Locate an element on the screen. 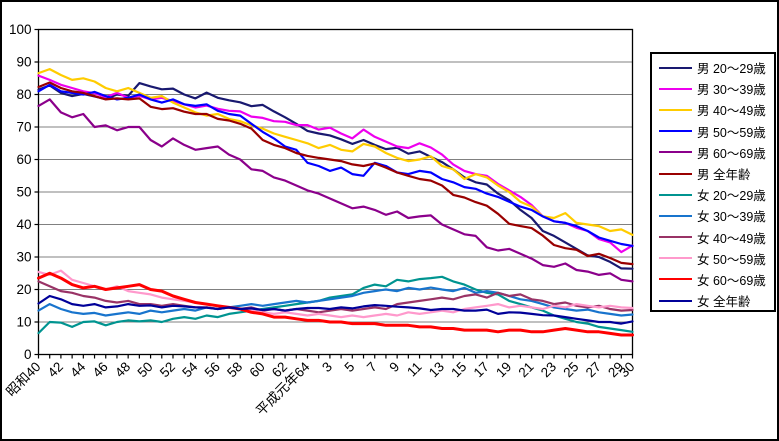  legend-item: 男 30～39歳 is located at coordinates (713, 88).